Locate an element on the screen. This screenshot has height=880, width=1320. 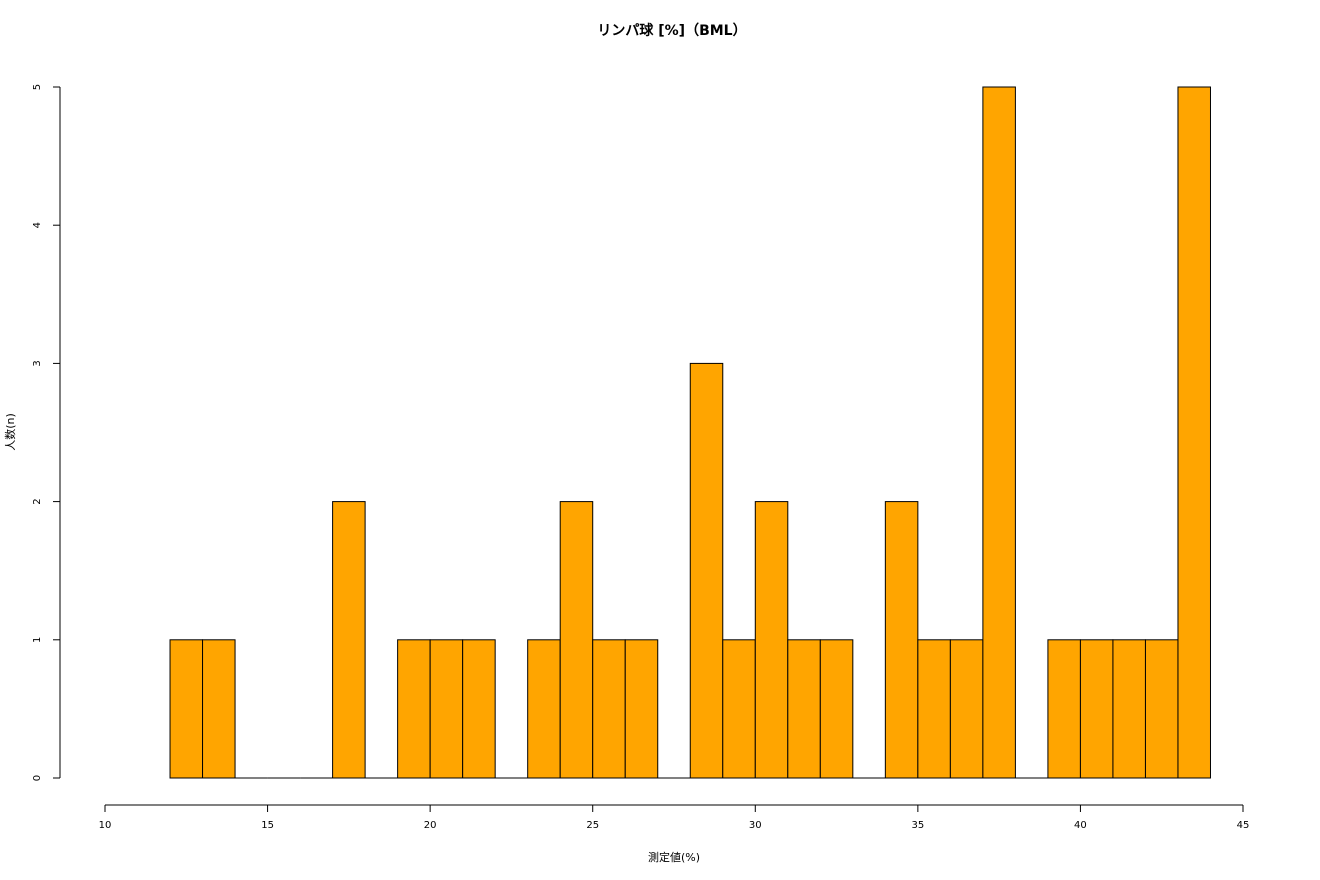
x-axis: 10 15 20 25 30 35 40 45 is located at coordinates (674, 817).